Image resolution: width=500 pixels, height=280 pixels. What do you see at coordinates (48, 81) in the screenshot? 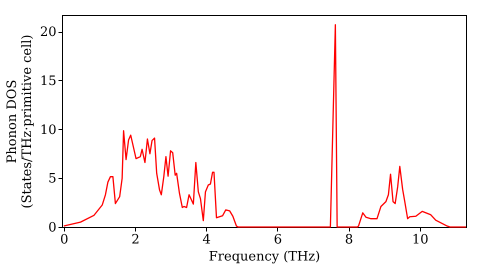
I see `y-tick-label: 15` at bounding box center [48, 81].